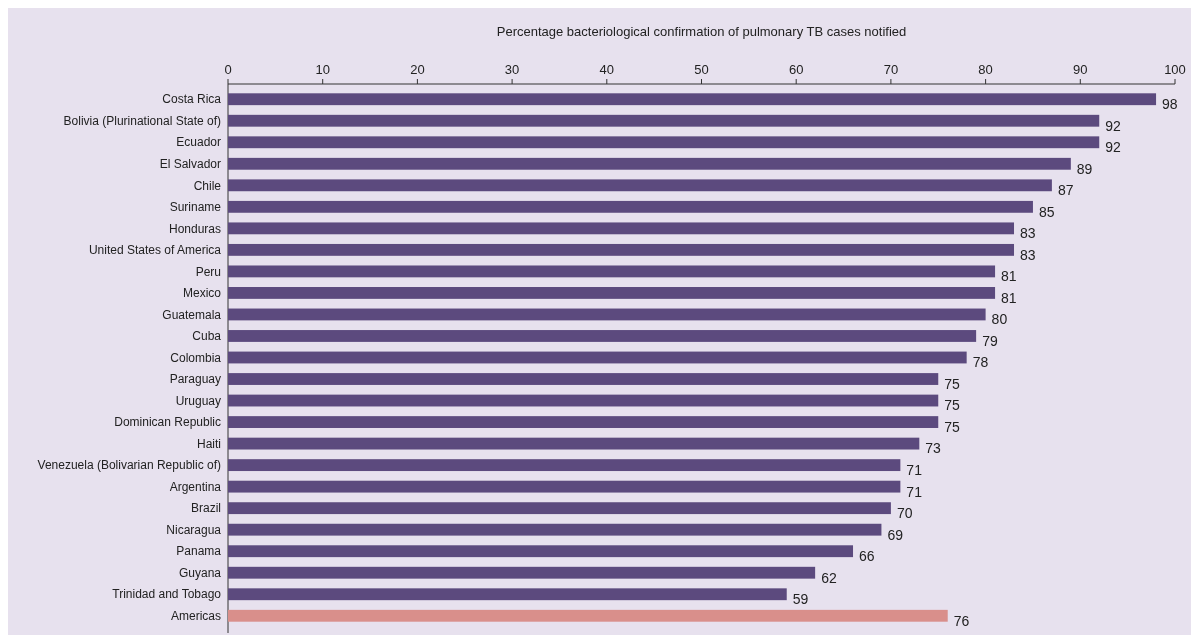  I want to click on x-tick-label: 90, so click(1080, 69).